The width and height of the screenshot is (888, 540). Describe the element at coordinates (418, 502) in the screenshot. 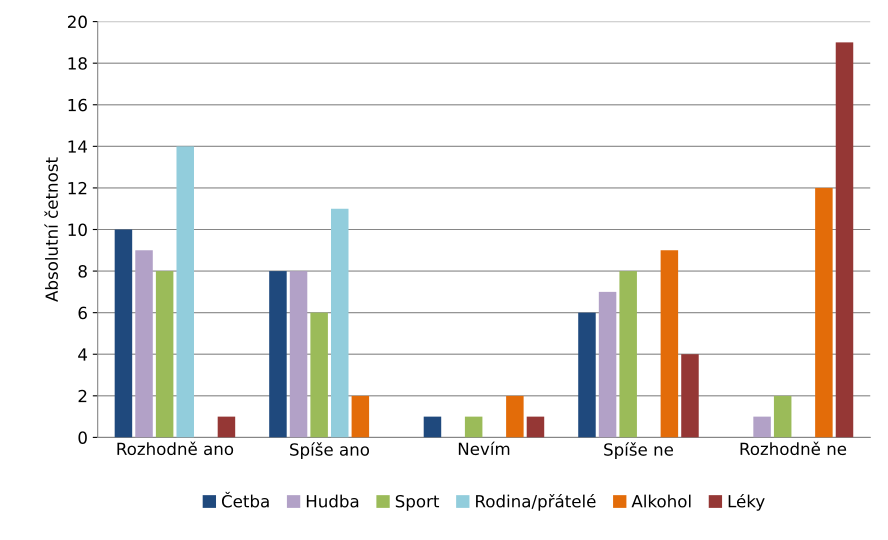

I see `legend-label: Sport` at that location.